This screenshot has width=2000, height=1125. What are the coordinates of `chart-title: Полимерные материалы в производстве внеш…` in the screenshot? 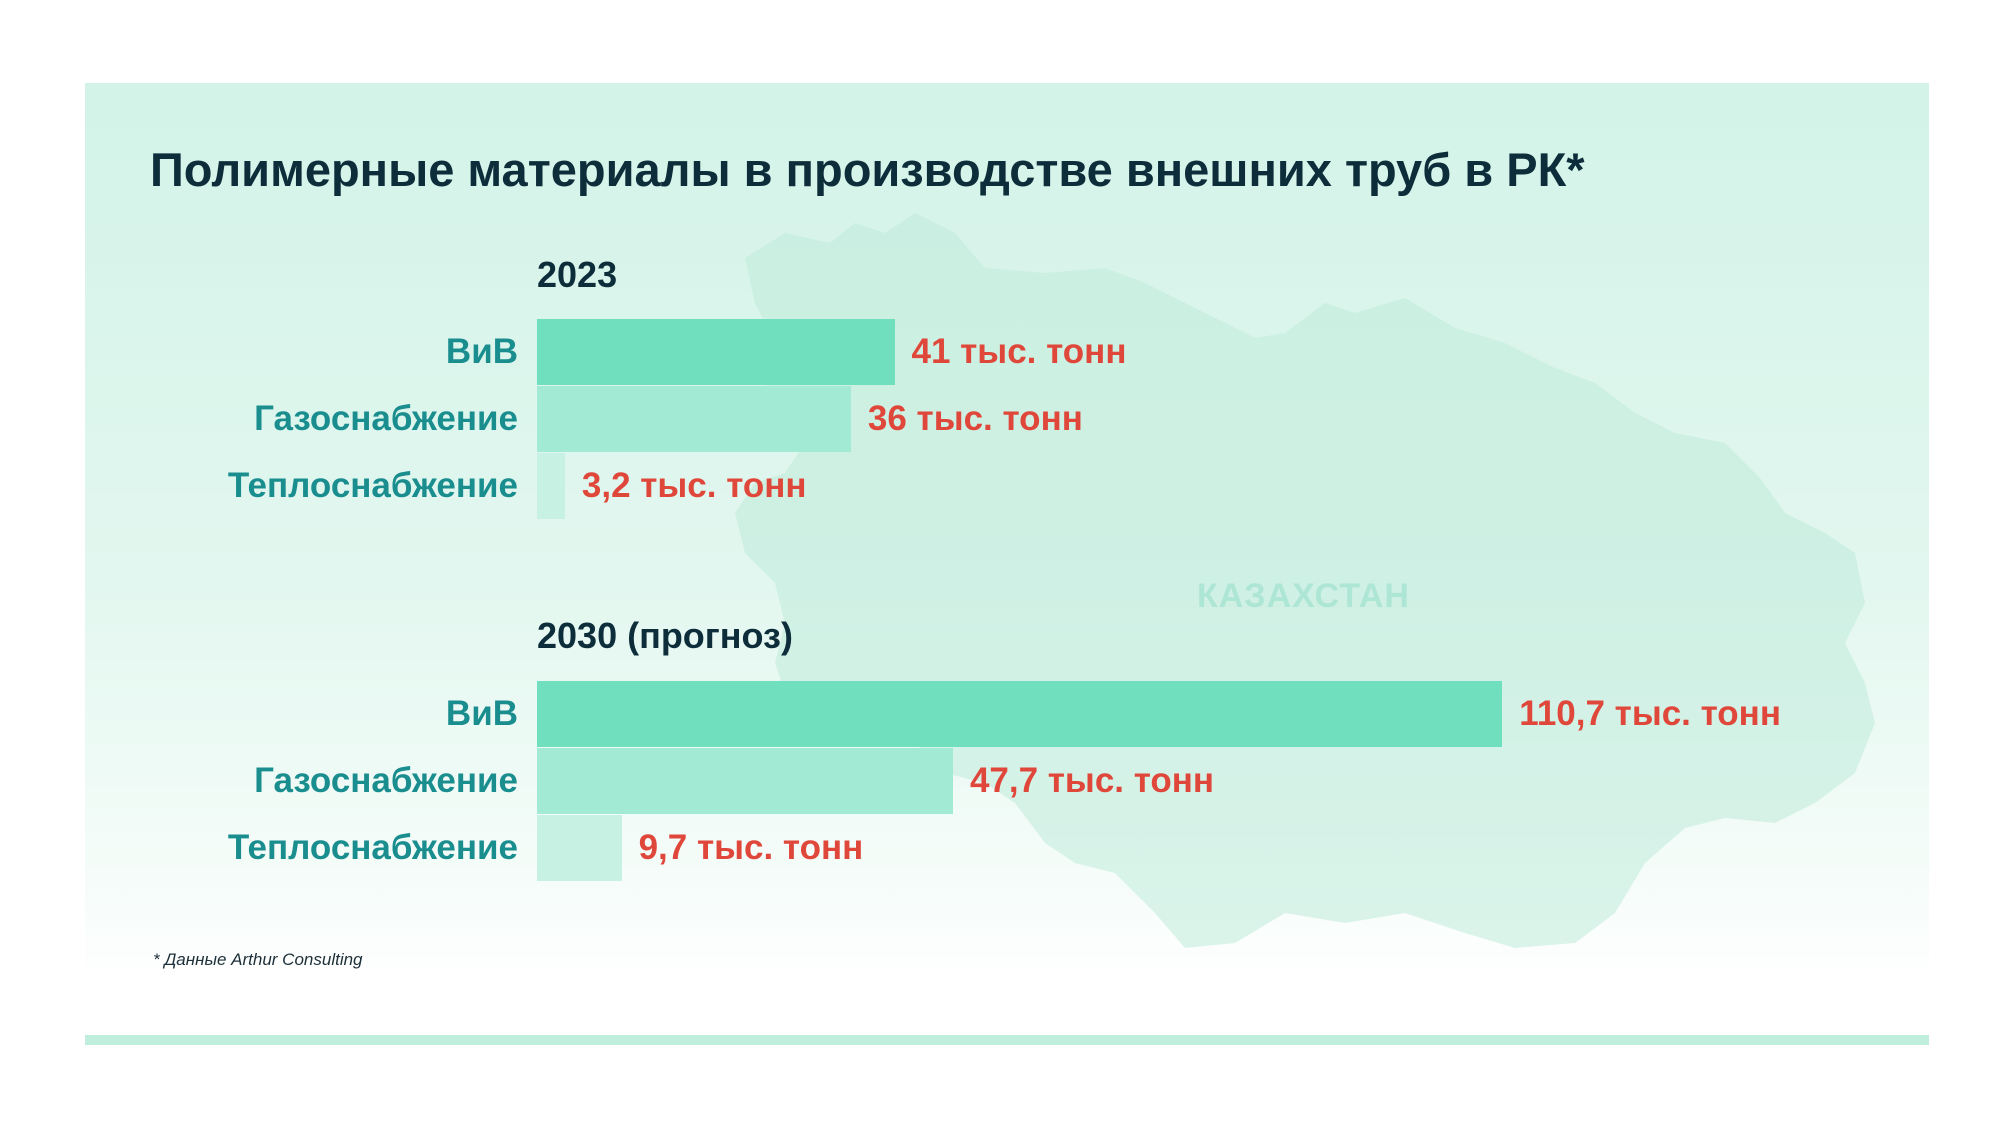 It's located at (867, 169).